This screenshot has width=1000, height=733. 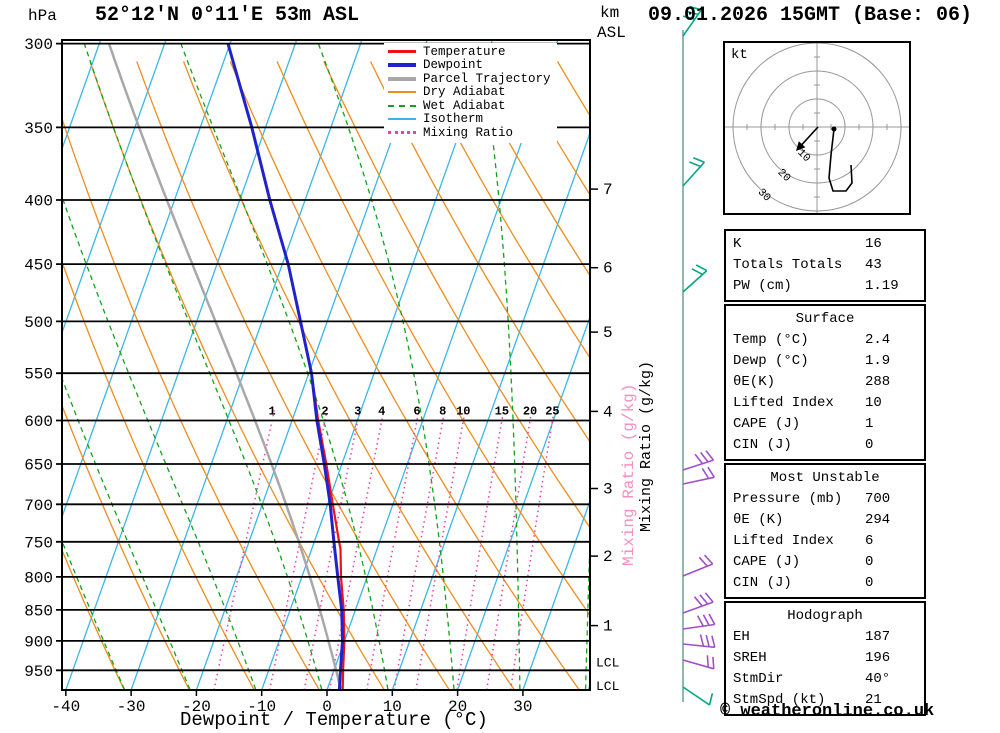 What do you see at coordinates (758, 679) in the screenshot?
I see `stat-label: StmDir` at bounding box center [758, 679].